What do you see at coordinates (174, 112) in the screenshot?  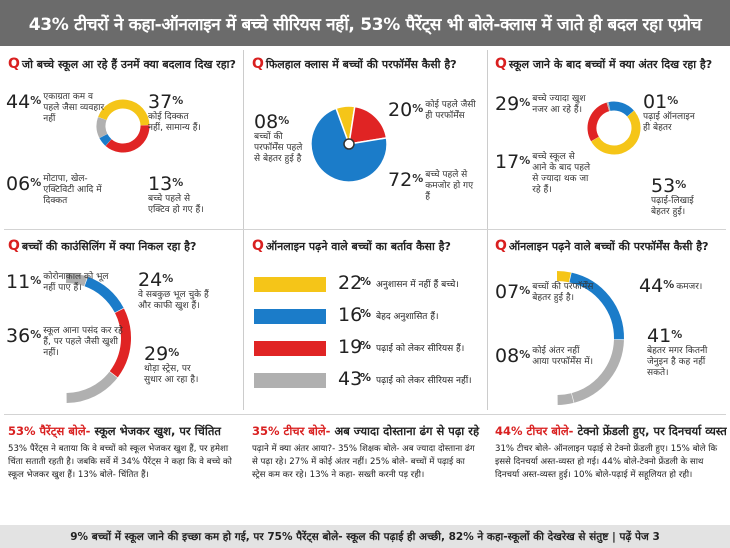 I see `stat-item: 37%कोई दिक्कत नहीं, सामान्य हैं।` at bounding box center [174, 112].